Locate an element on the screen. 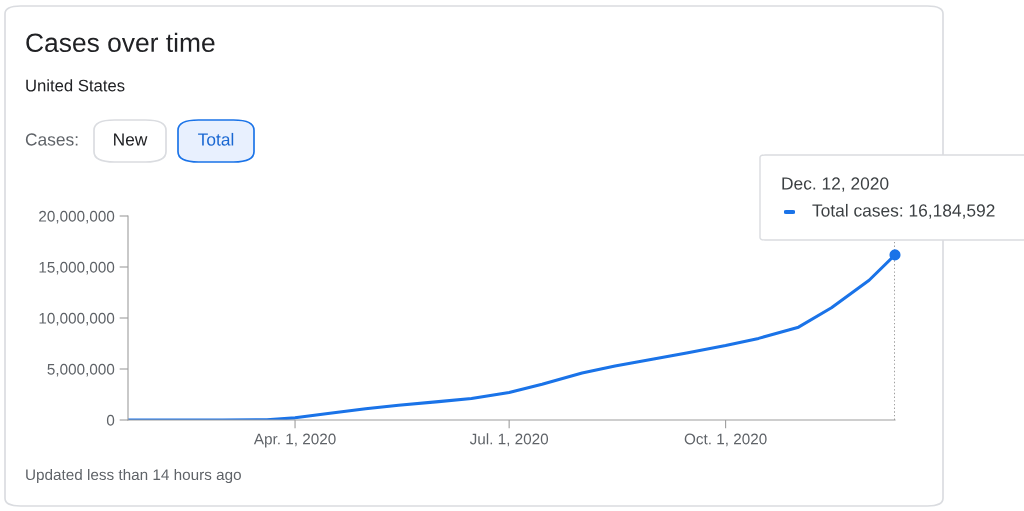  text: New is located at coordinates (131, 139).